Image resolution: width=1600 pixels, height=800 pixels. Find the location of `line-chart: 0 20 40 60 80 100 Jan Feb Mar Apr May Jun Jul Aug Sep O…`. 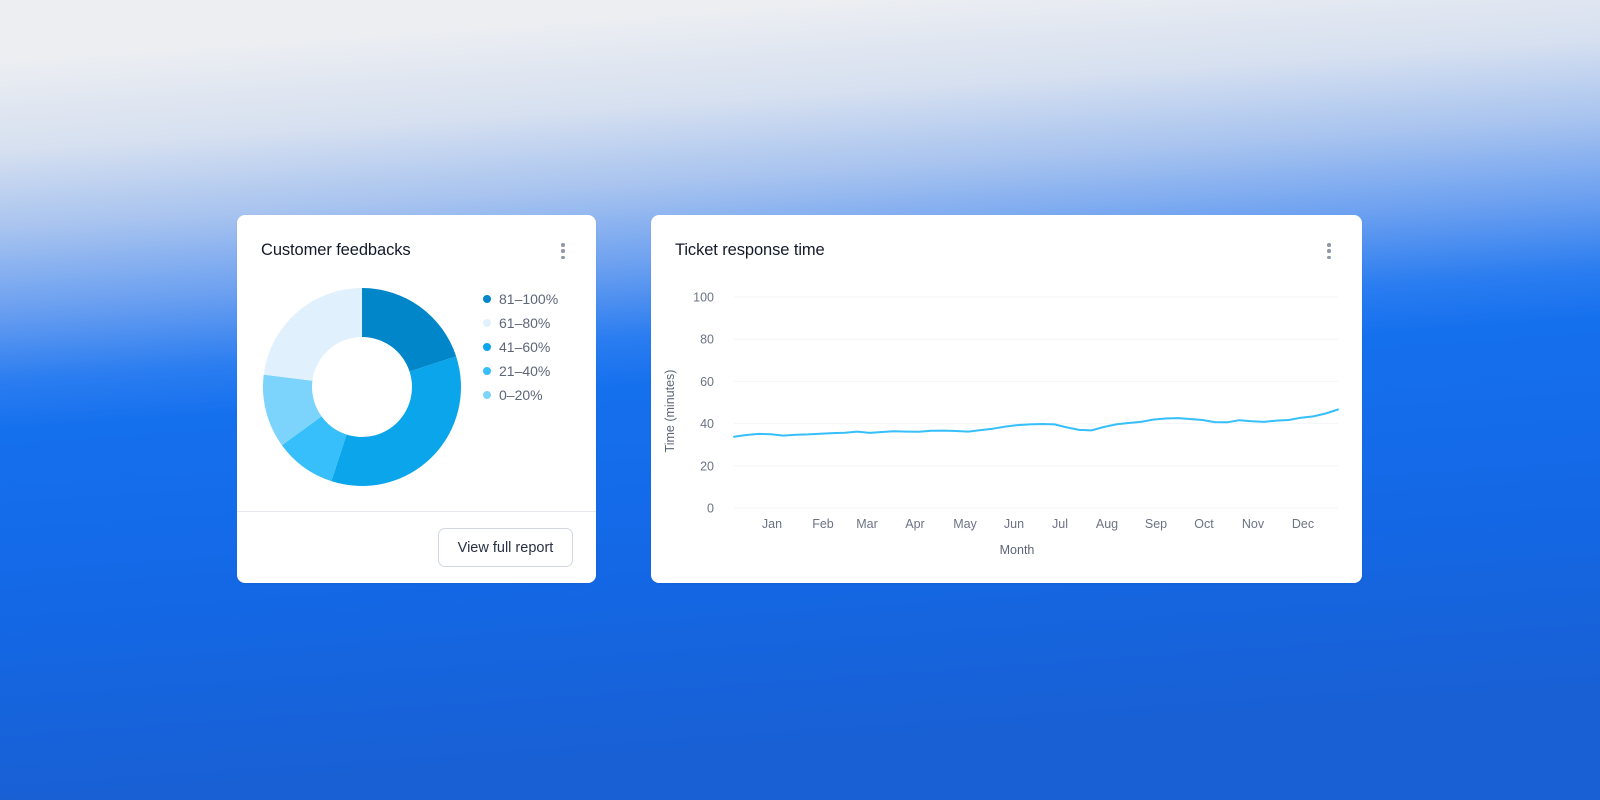

line-chart: 0 20 40 60 80 100 Jan Feb Mar Apr May Jun Jul Aug Sep O… is located at coordinates (1001, 424).